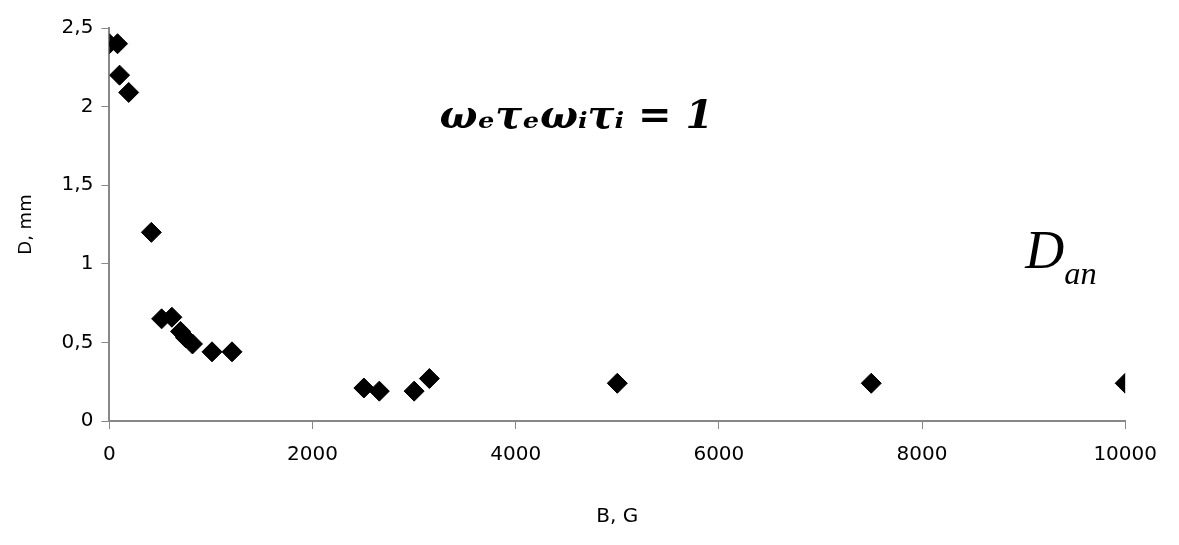  I want to click on y-tick-label: 0,5, so click(77, 340).